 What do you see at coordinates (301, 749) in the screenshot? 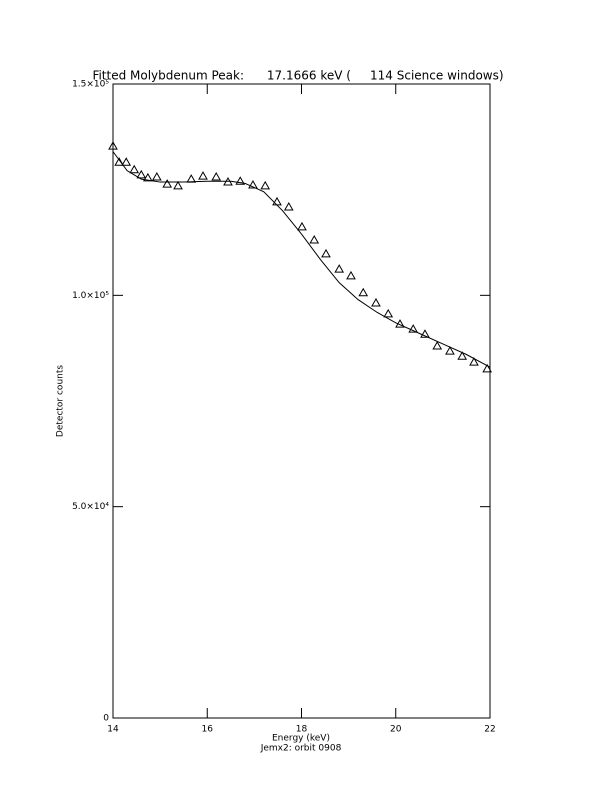
I see `subtitle: Jemx2: orbit 0908` at bounding box center [301, 749].